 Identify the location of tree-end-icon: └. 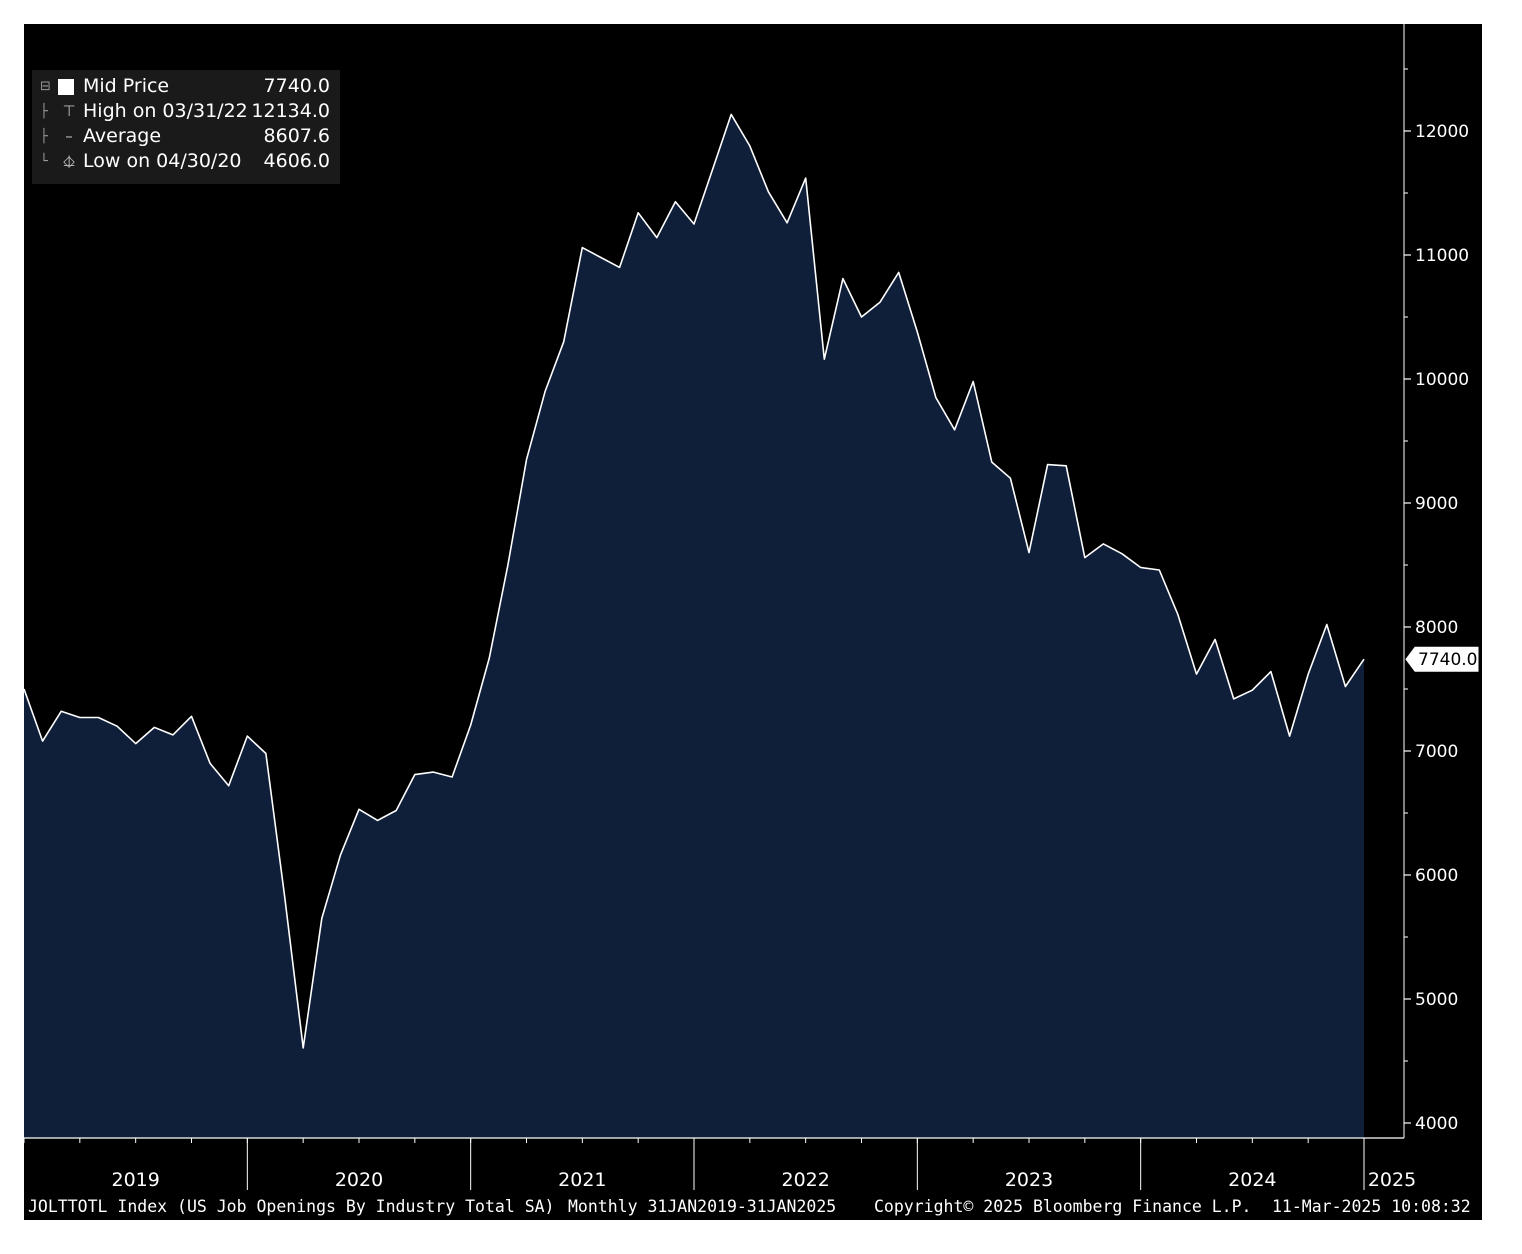
(44, 161).